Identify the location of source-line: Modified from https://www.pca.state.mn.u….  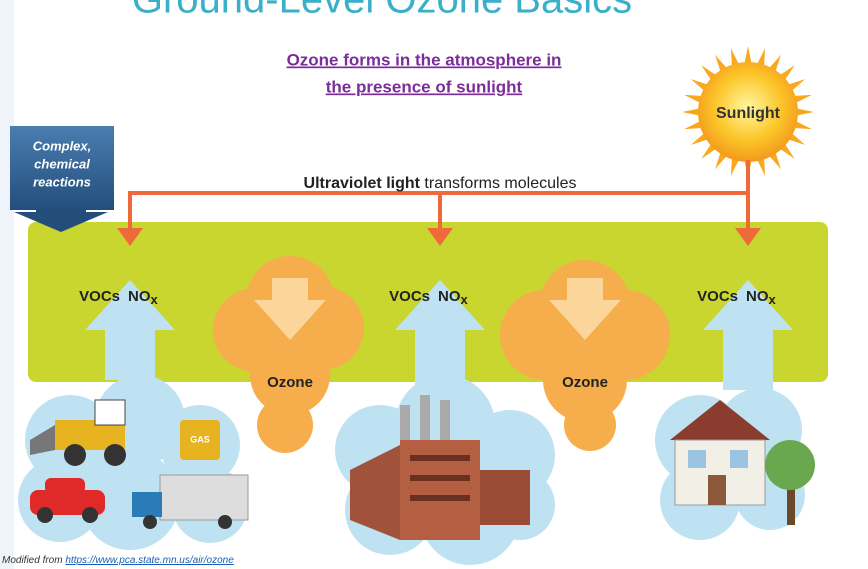
(118, 560).